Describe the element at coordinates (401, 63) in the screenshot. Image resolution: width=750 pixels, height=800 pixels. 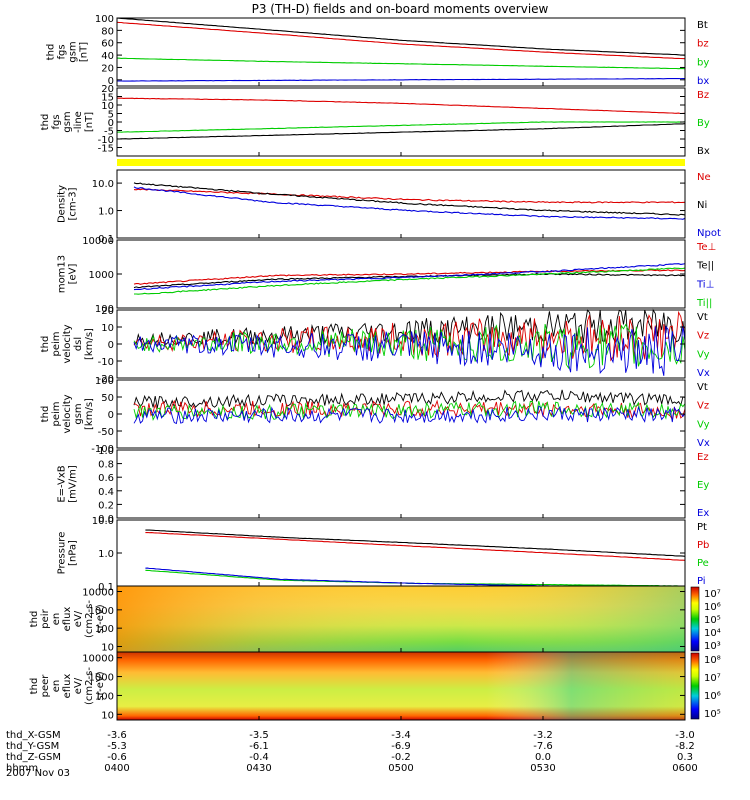
I see `fgs-line-by` at that location.